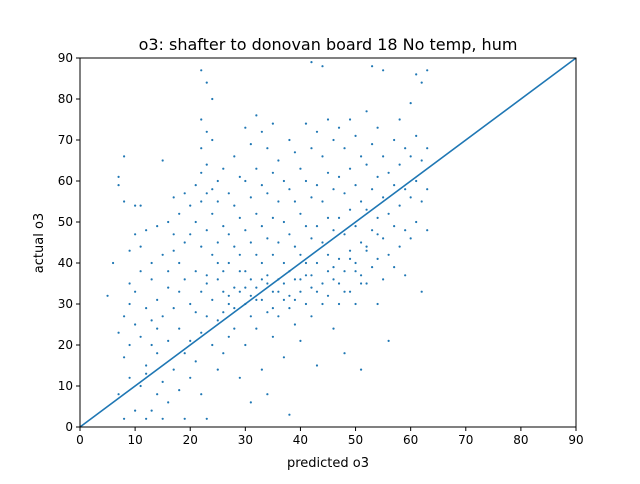 The height and width of the screenshot is (484, 640). What do you see at coordinates (245, 440) in the screenshot?
I see `x-tick-label: 30` at bounding box center [245, 440].